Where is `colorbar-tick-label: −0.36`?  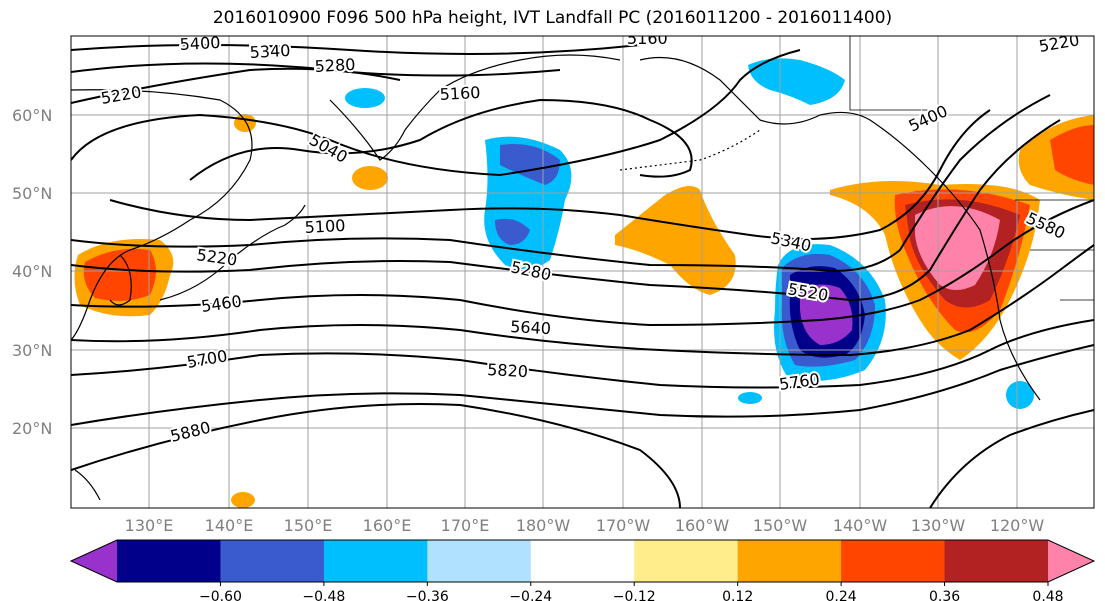
colorbar-tick-label: −0.36 is located at coordinates (427, 595).